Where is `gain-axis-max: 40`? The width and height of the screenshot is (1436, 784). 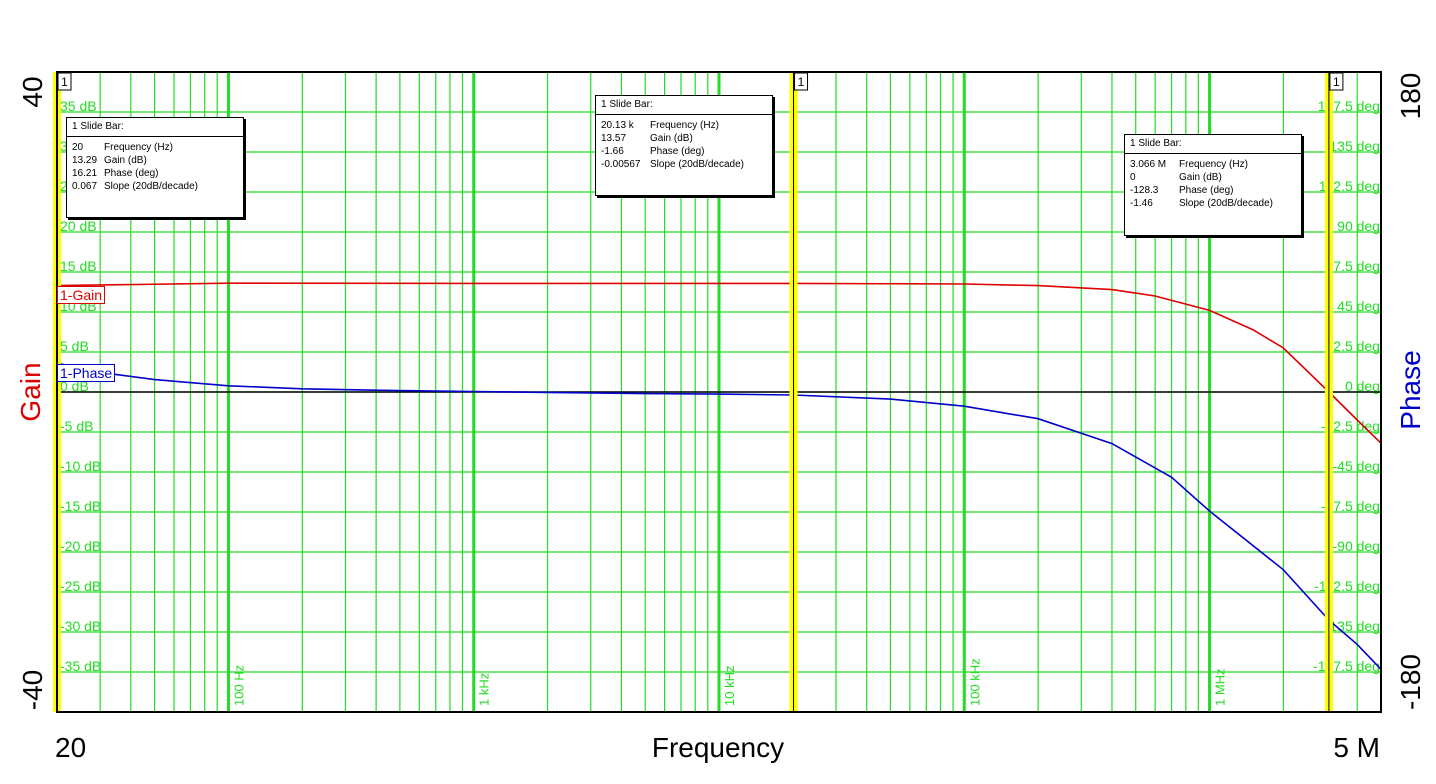 gain-axis-max: 40 is located at coordinates (32, 91).